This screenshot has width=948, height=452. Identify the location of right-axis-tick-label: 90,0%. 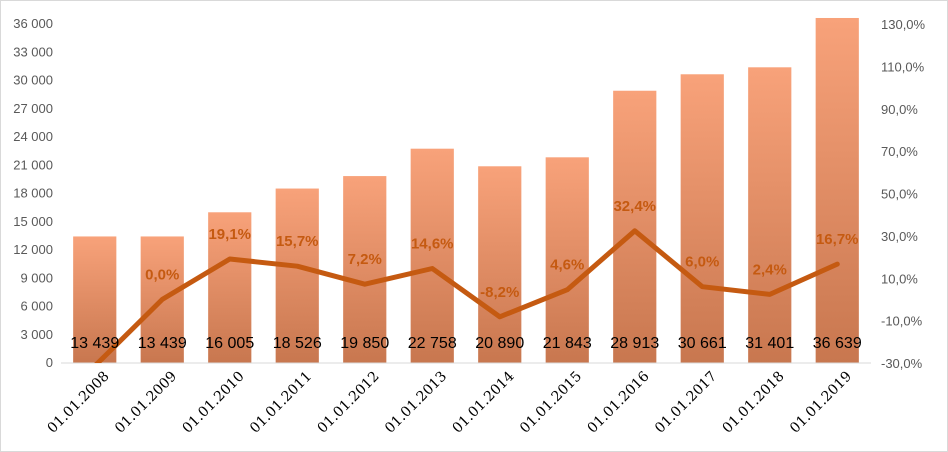
(899, 109).